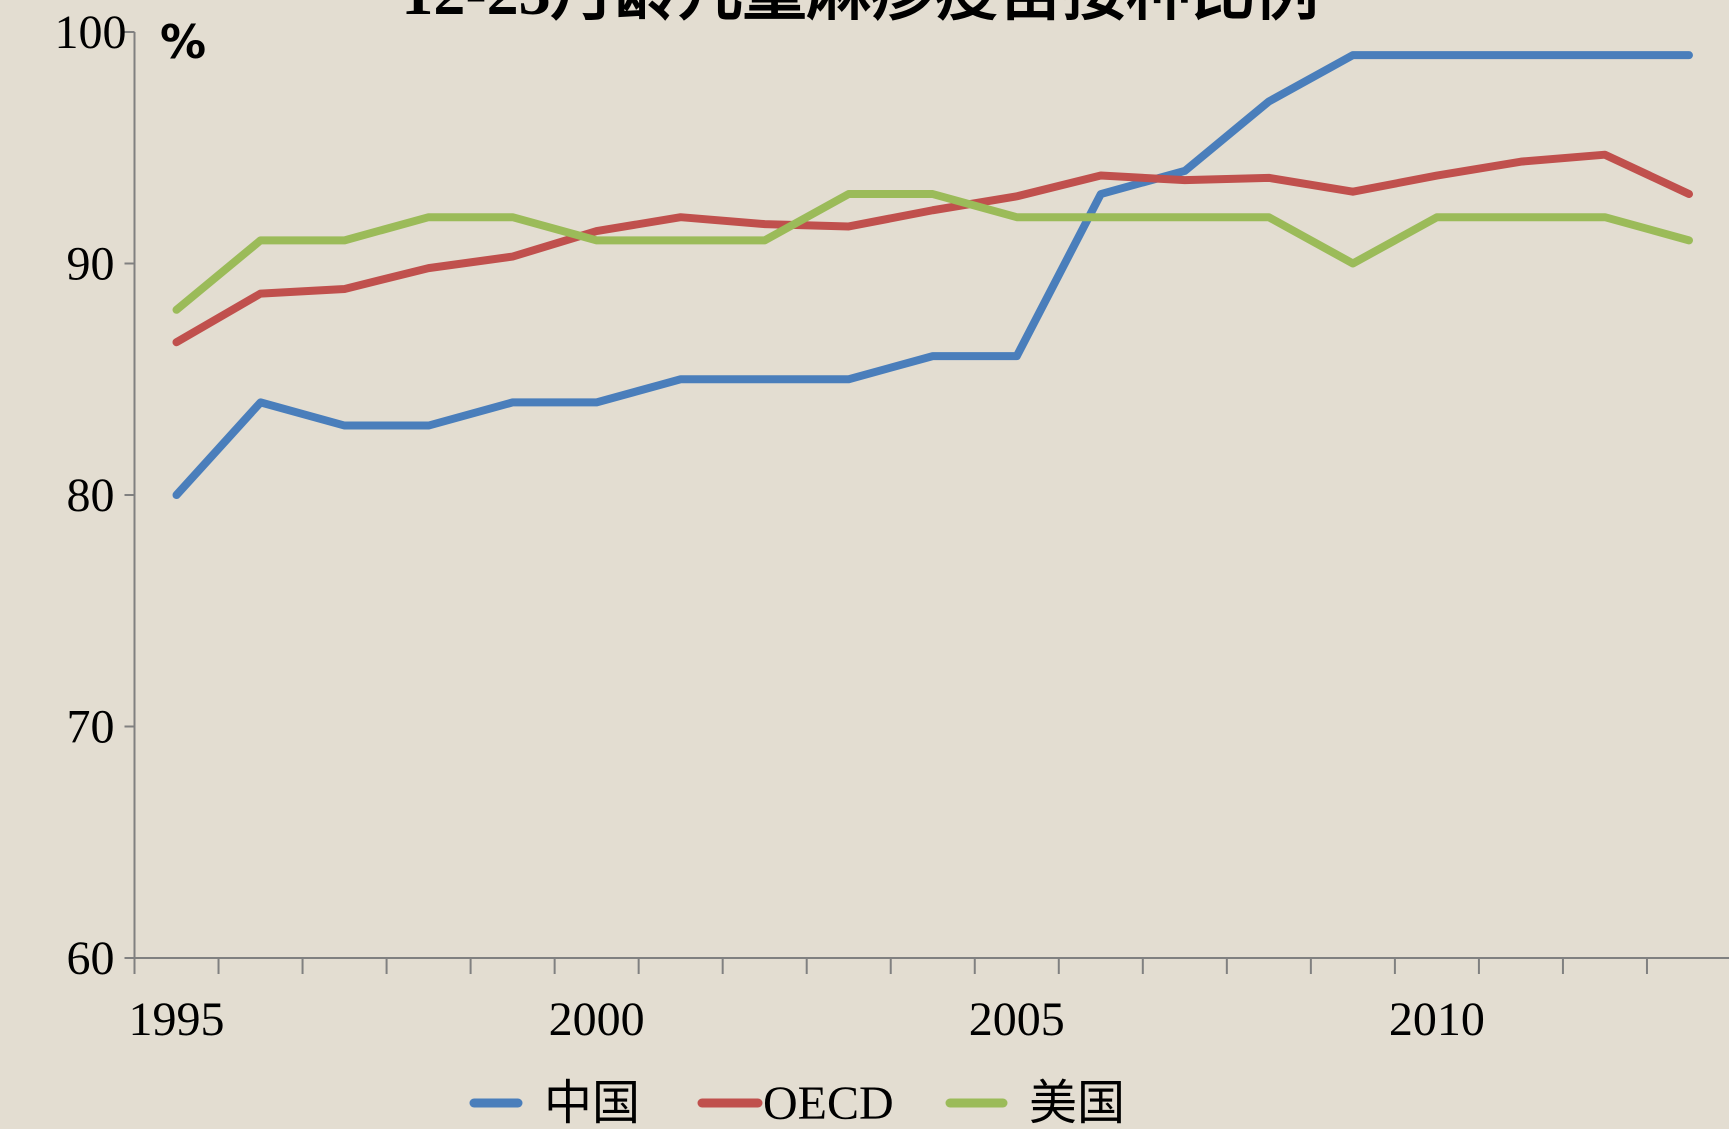 The height and width of the screenshot is (1129, 1729). I want to click on y-tick-label: 70, so click(91, 727).